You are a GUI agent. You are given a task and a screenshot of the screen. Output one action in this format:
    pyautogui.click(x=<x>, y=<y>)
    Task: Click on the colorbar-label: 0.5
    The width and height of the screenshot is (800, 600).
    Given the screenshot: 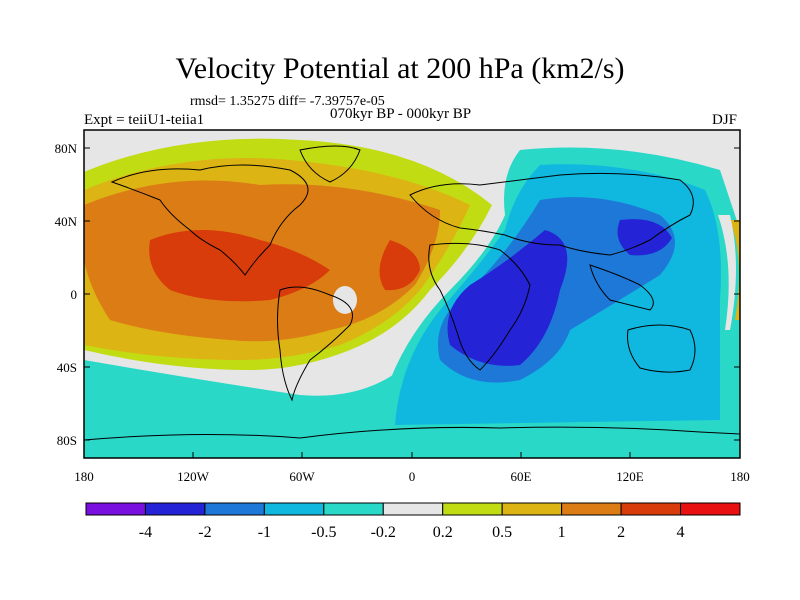 What is the action you would take?
    pyautogui.click(x=502, y=532)
    